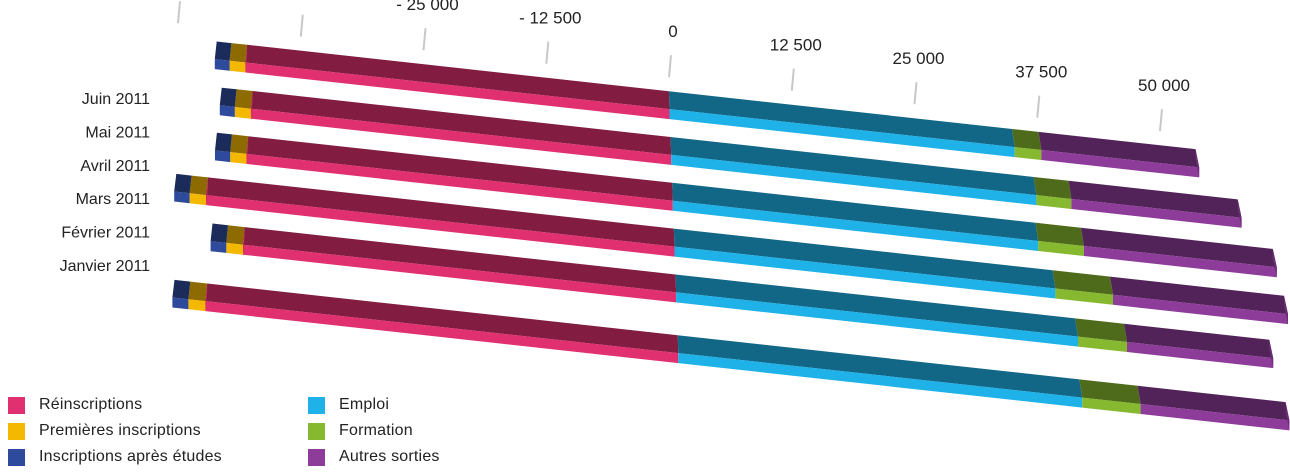 Image resolution: width=1290 pixels, height=473 pixels. I want to click on legend-label: Formation, so click(376, 430).